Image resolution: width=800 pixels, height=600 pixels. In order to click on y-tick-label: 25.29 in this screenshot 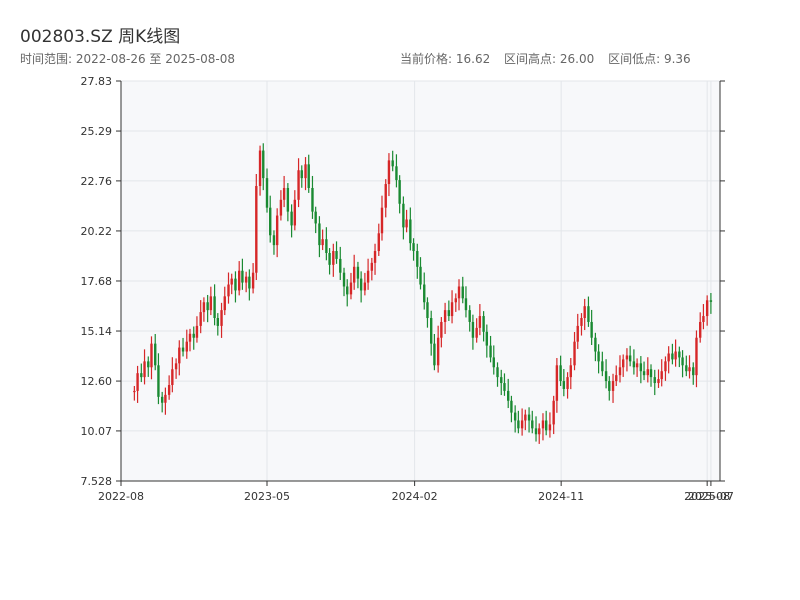, I will do `click(97, 131)`.